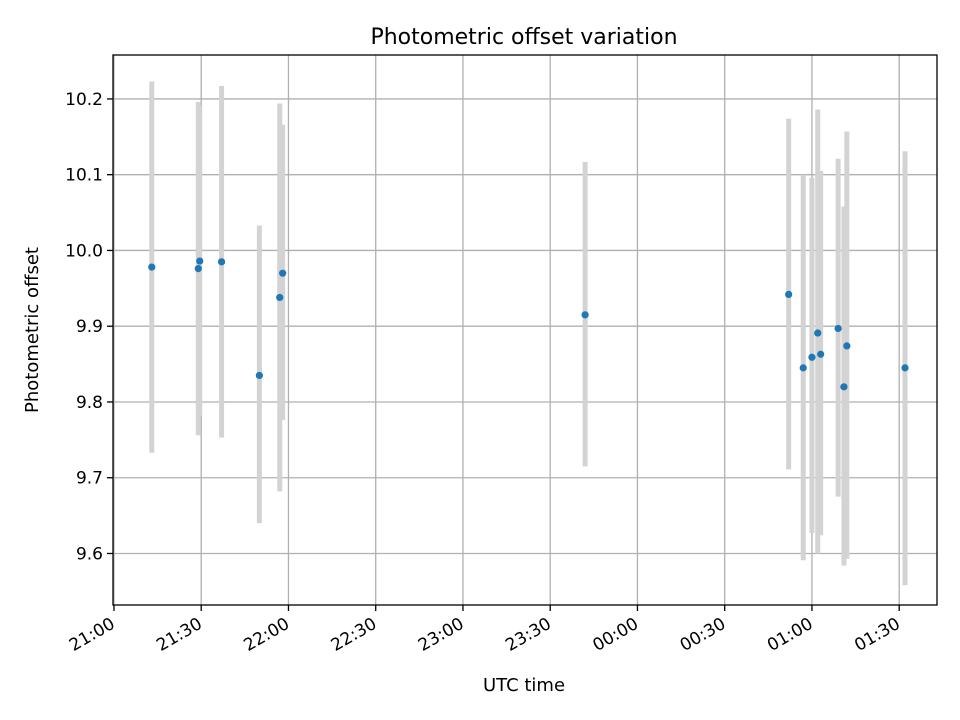 Image resolution: width=960 pixels, height=720 pixels. What do you see at coordinates (89, 479) in the screenshot?
I see `y-tick-label: 9.7` at bounding box center [89, 479].